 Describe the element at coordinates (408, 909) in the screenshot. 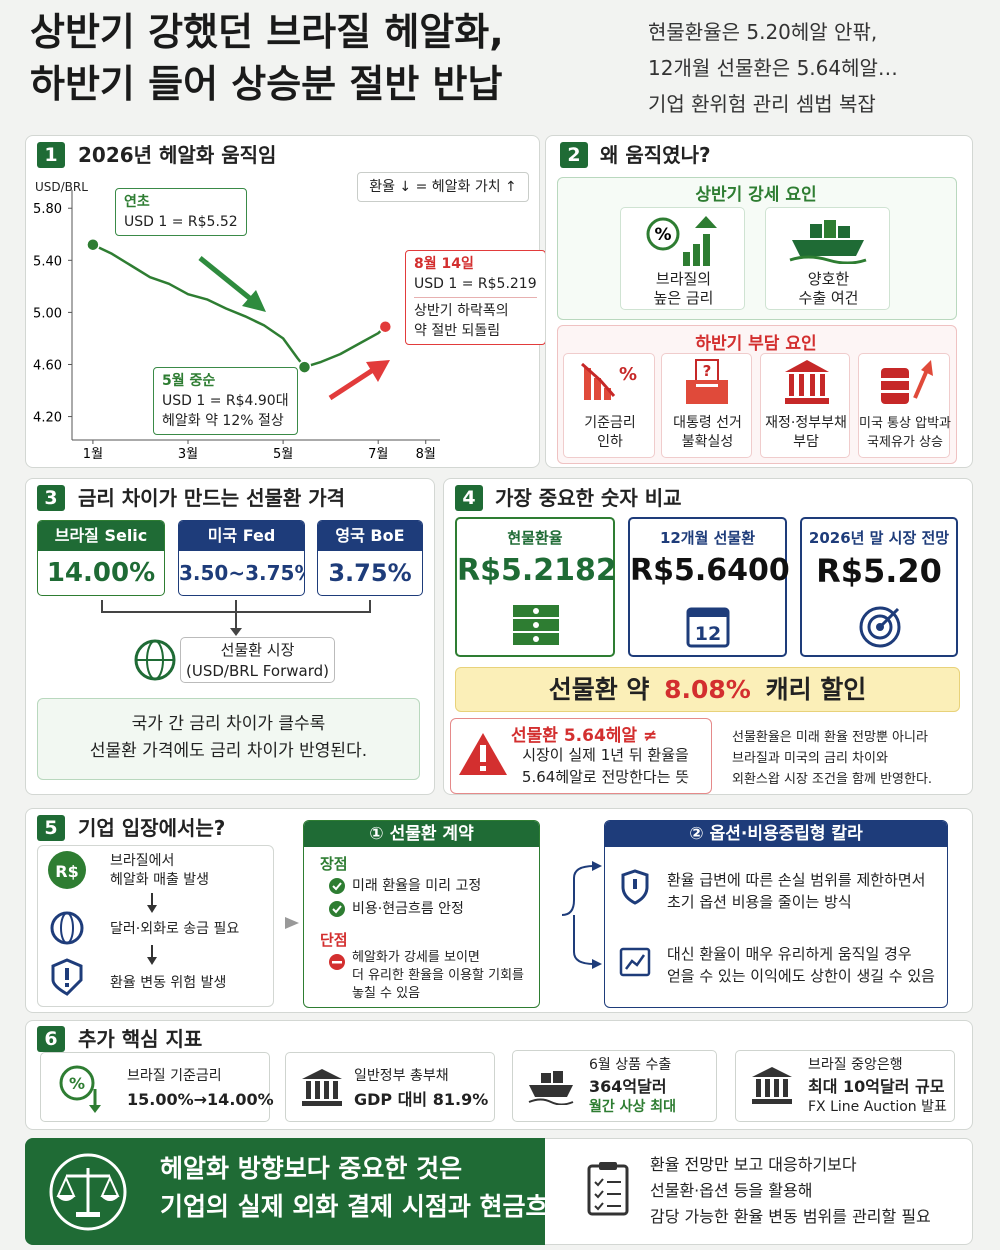

I see `text-line: 비용·현금흐름 안정` at that location.